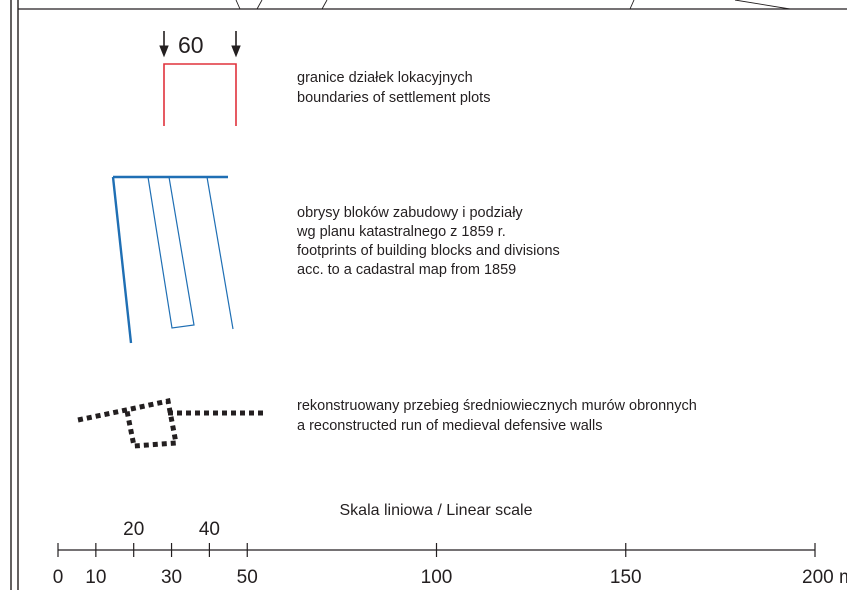 The width and height of the screenshot is (847, 590). What do you see at coordinates (171, 252) in the screenshot?
I see `block-division-plot` at bounding box center [171, 252].